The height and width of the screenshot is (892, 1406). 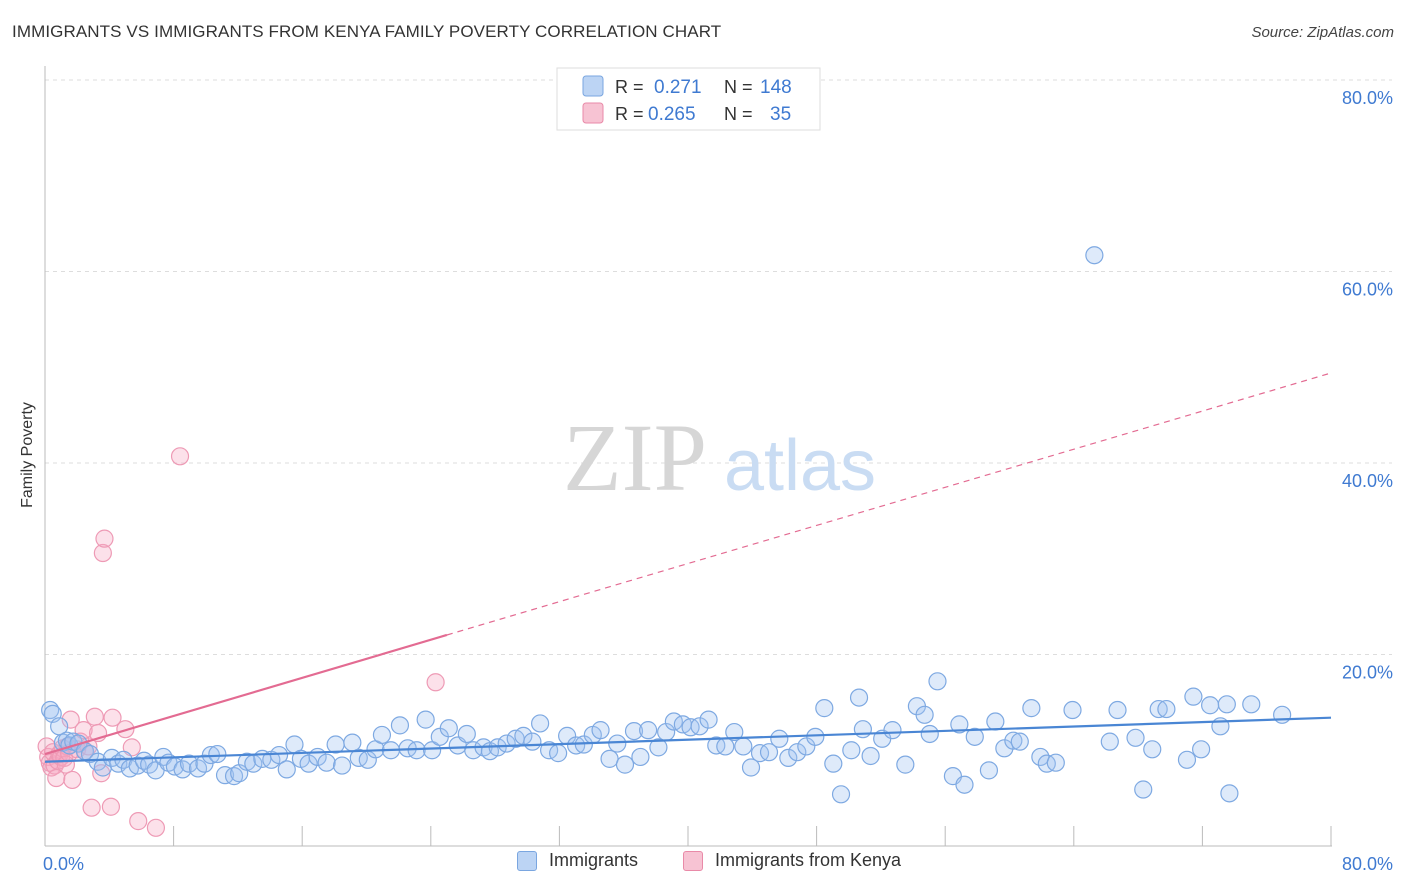 I want to click on legend-label-immigrants: Immigrants, so click(x=594, y=860).